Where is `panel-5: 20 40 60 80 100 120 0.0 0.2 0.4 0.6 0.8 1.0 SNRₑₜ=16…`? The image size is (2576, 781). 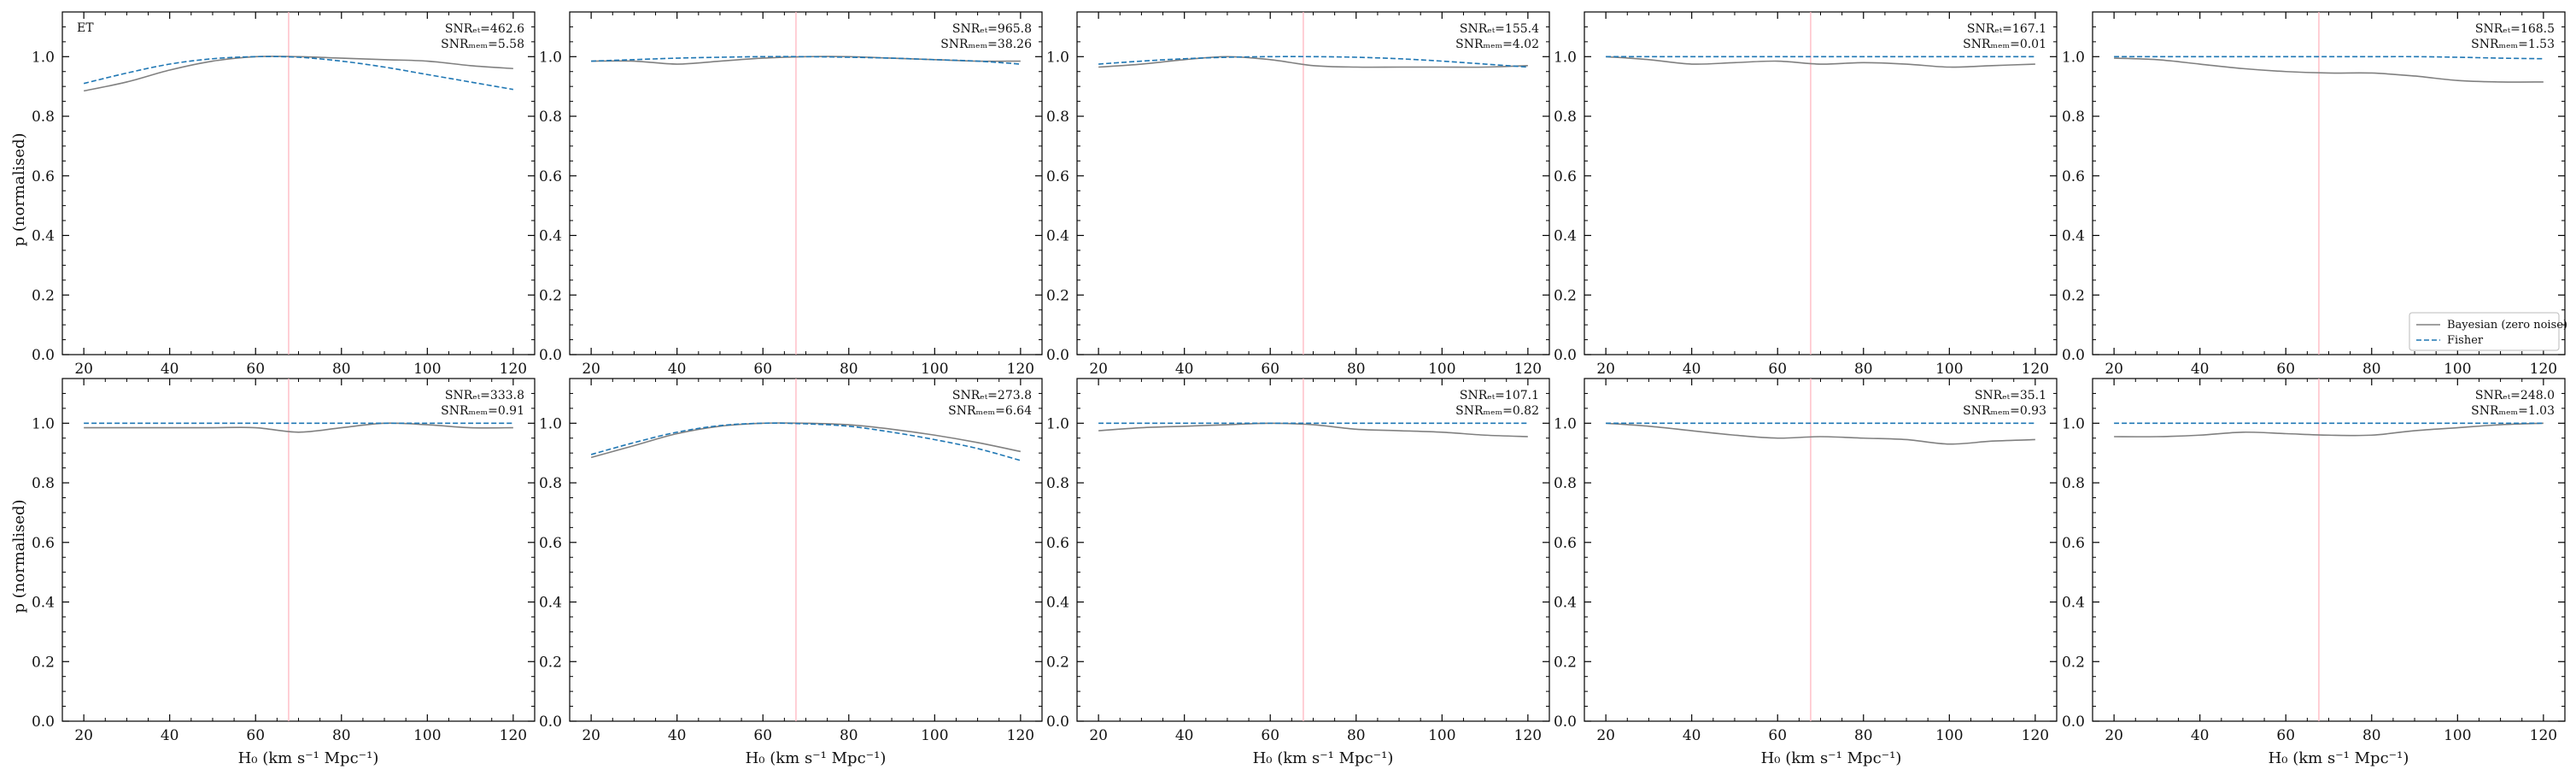
panel-5: 20 40 60 80 100 120 0.0 0.2 0.4 0.6 0.8 1.0 SNRₑₜ=16… is located at coordinates (2314, 194).